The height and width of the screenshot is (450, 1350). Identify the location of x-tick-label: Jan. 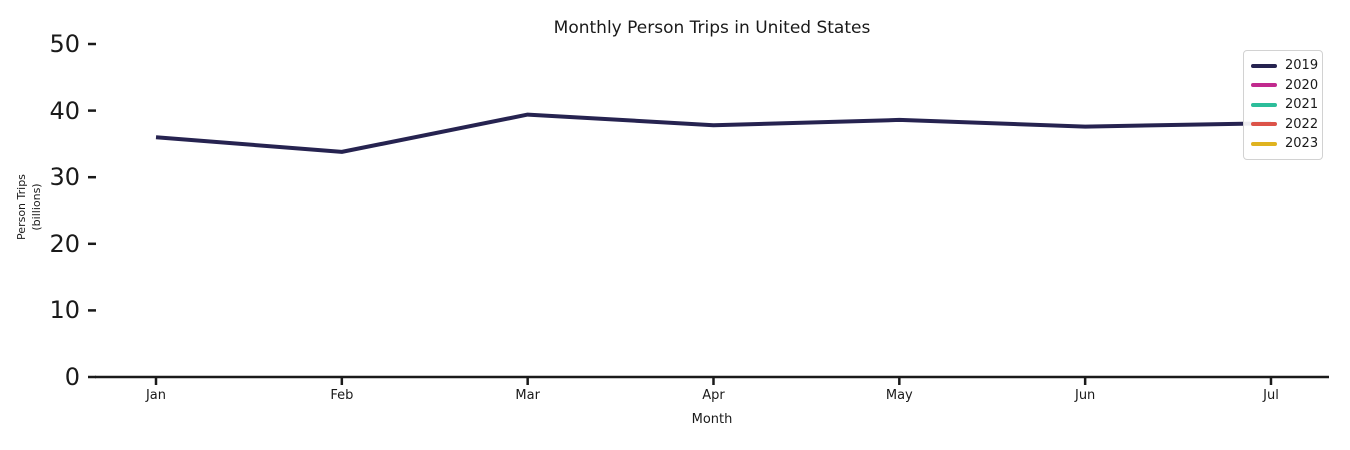
(156, 395).